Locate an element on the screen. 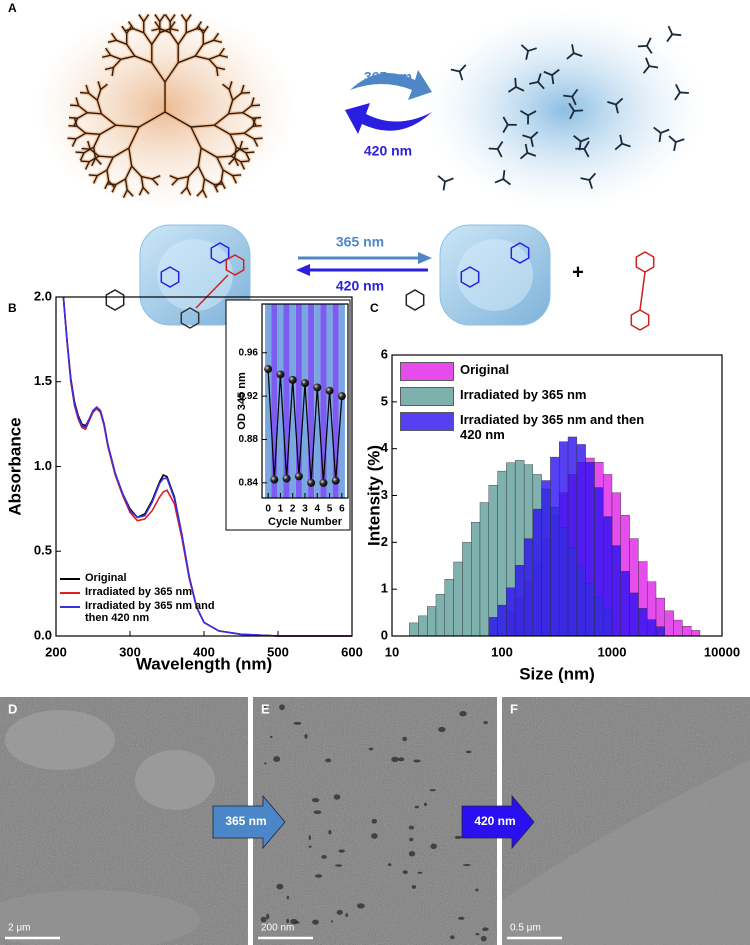  host-inner is located at coordinates (195, 275).